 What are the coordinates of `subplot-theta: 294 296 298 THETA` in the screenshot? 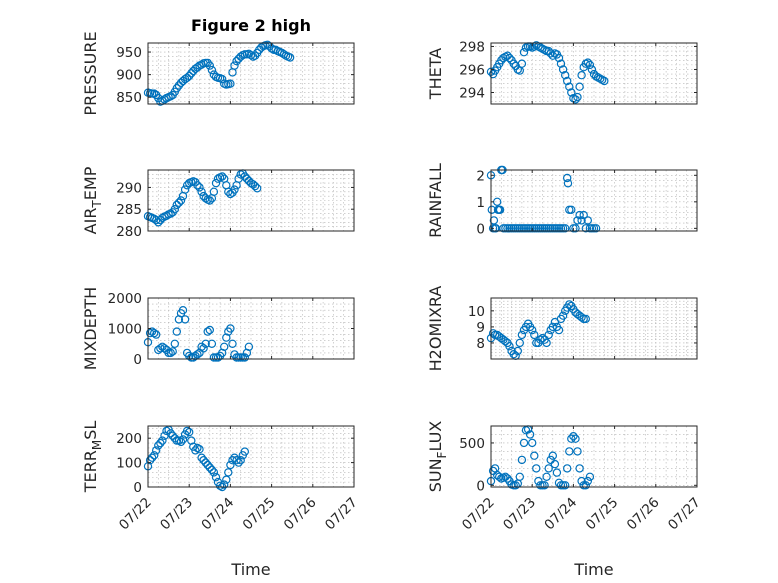 It's located at (562, 72).